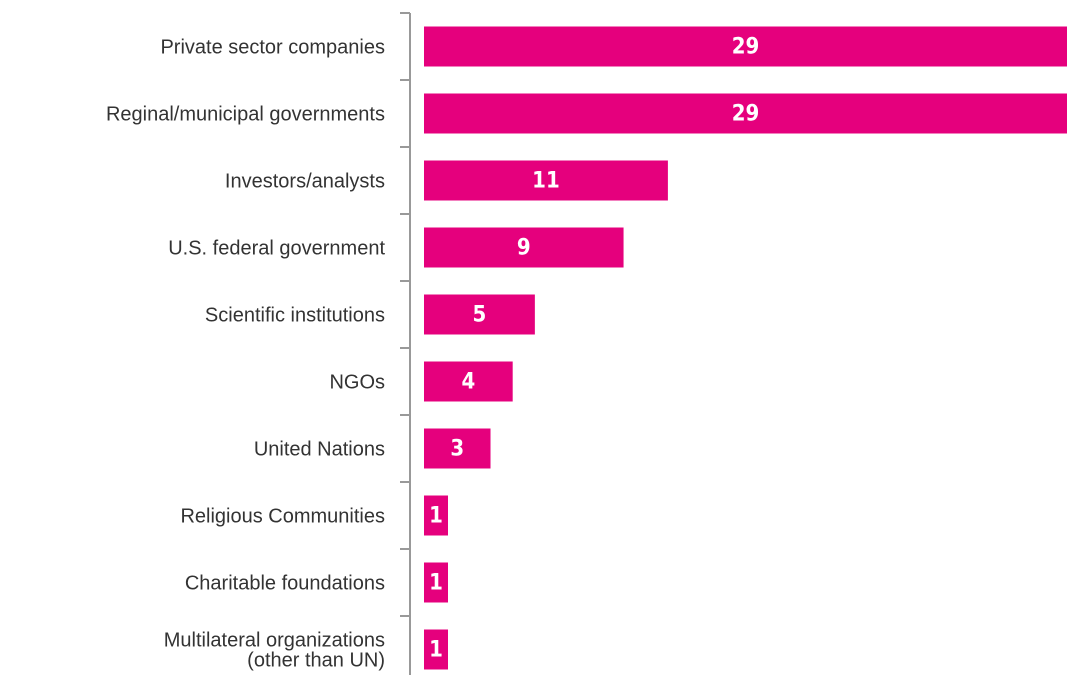 Image resolution: width=1067 pixels, height=675 pixels. Describe the element at coordinates (282, 517) in the screenshot. I see `y-tick-label: Religious Communities` at that location.